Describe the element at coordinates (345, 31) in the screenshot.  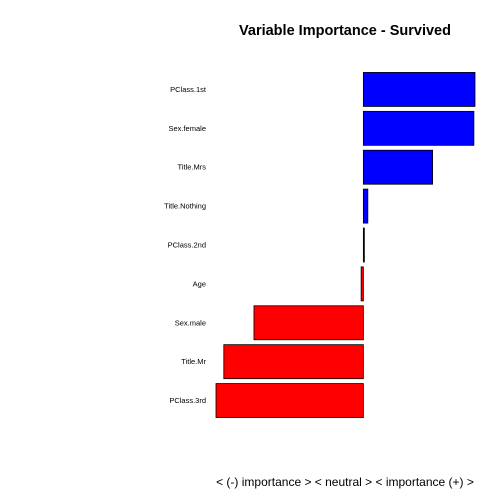
I see `chart-title: Variable Importance - Survived` at that location.